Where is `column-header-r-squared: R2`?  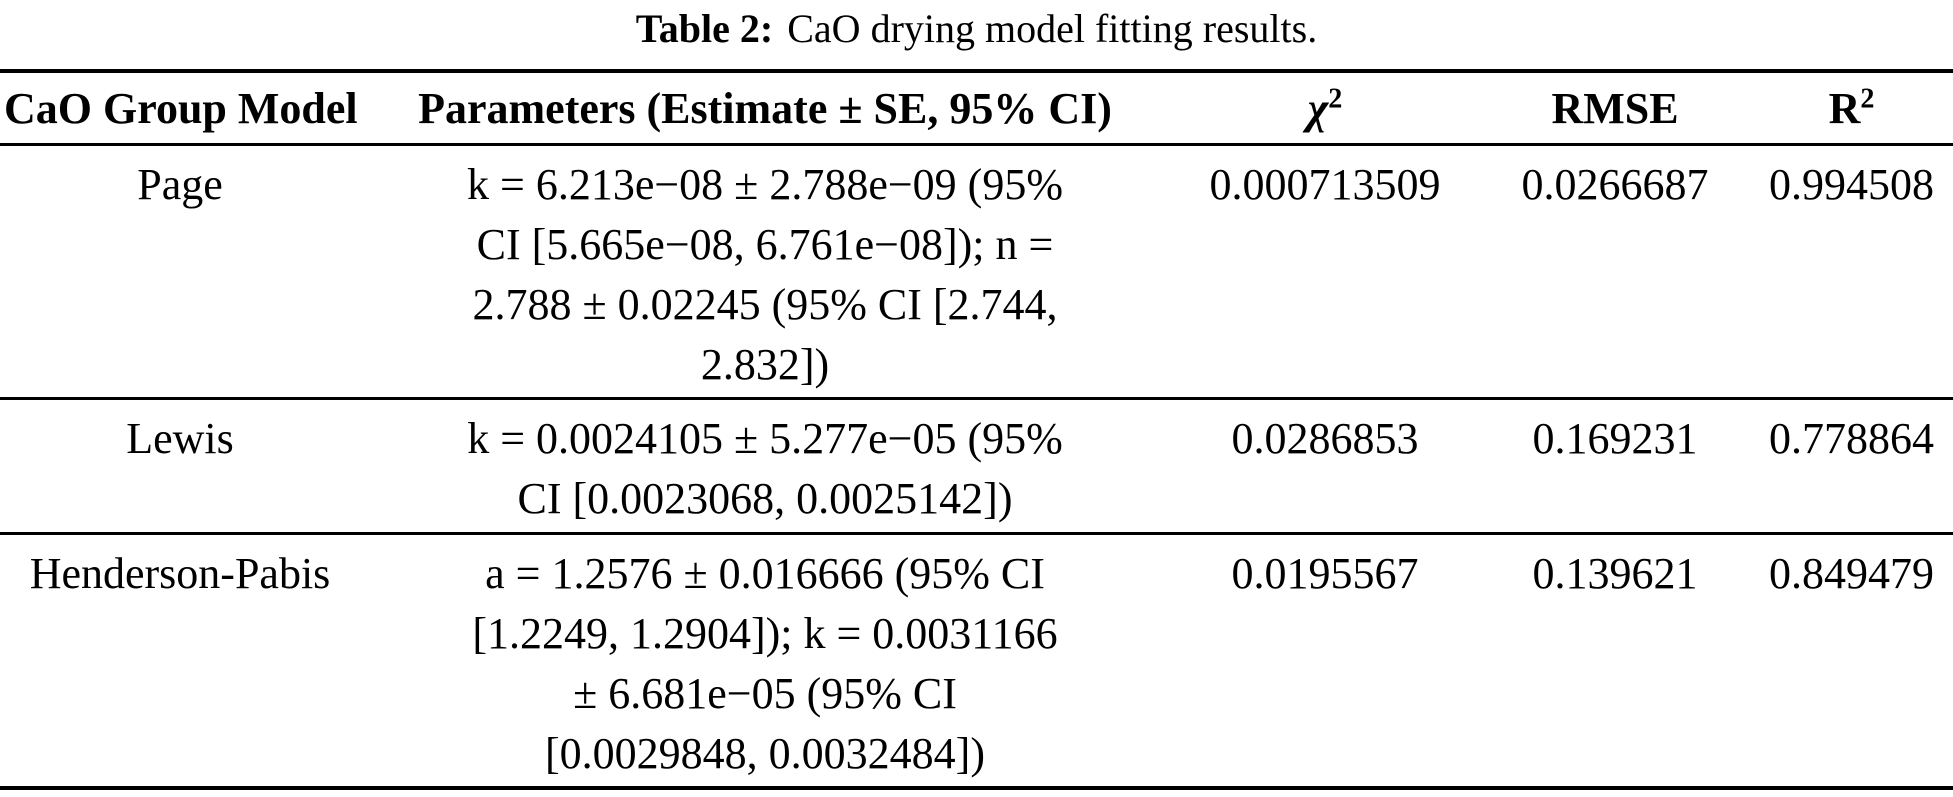 column-header-r-squared: R2 is located at coordinates (1851, 108).